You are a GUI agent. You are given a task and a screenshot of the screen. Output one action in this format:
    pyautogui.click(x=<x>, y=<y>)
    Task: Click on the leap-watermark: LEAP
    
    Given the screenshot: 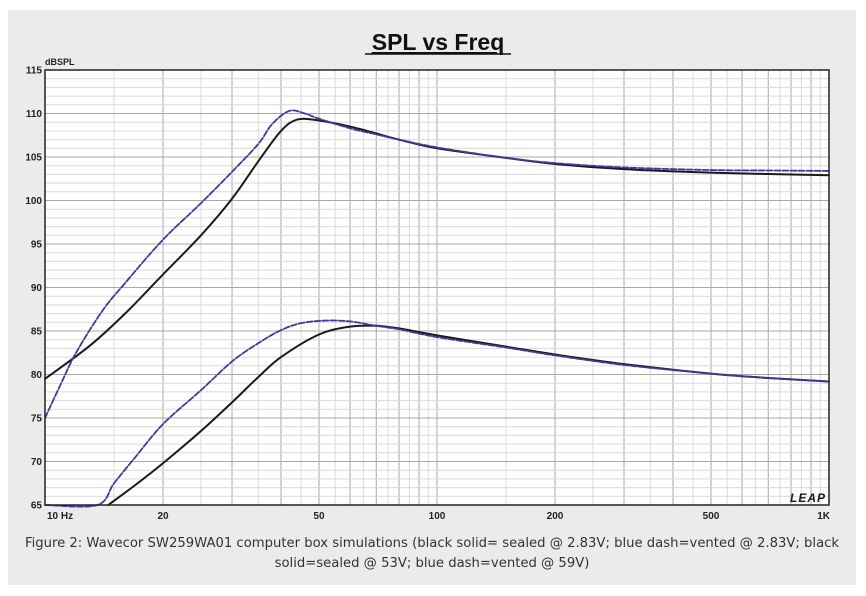 What is the action you would take?
    pyautogui.click(x=808, y=498)
    